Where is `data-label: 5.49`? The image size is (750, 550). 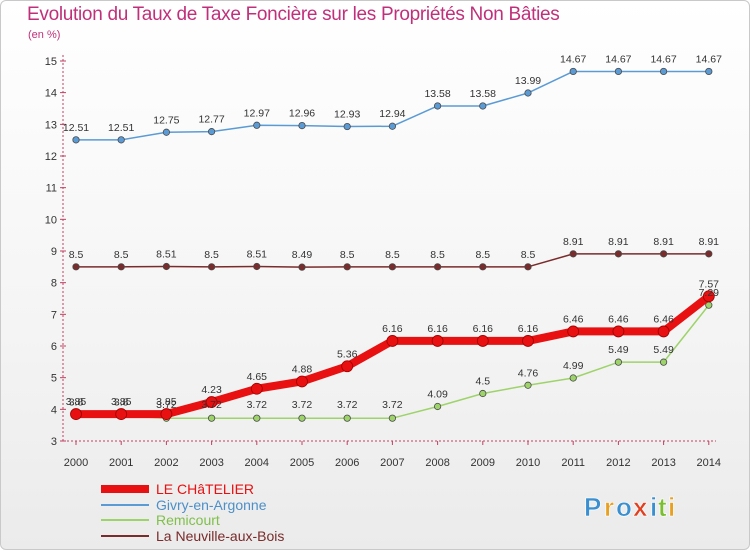 data-label: 5.49 is located at coordinates (618, 350).